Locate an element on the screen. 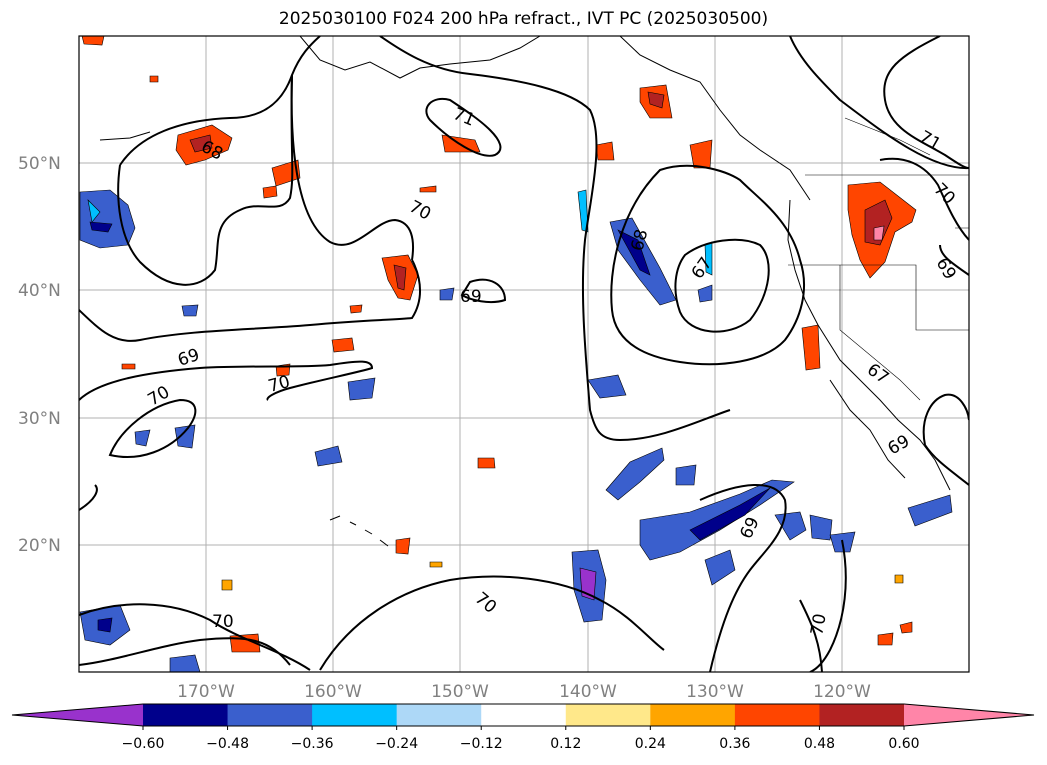  lon-label: 170°W is located at coordinates (206, 692).